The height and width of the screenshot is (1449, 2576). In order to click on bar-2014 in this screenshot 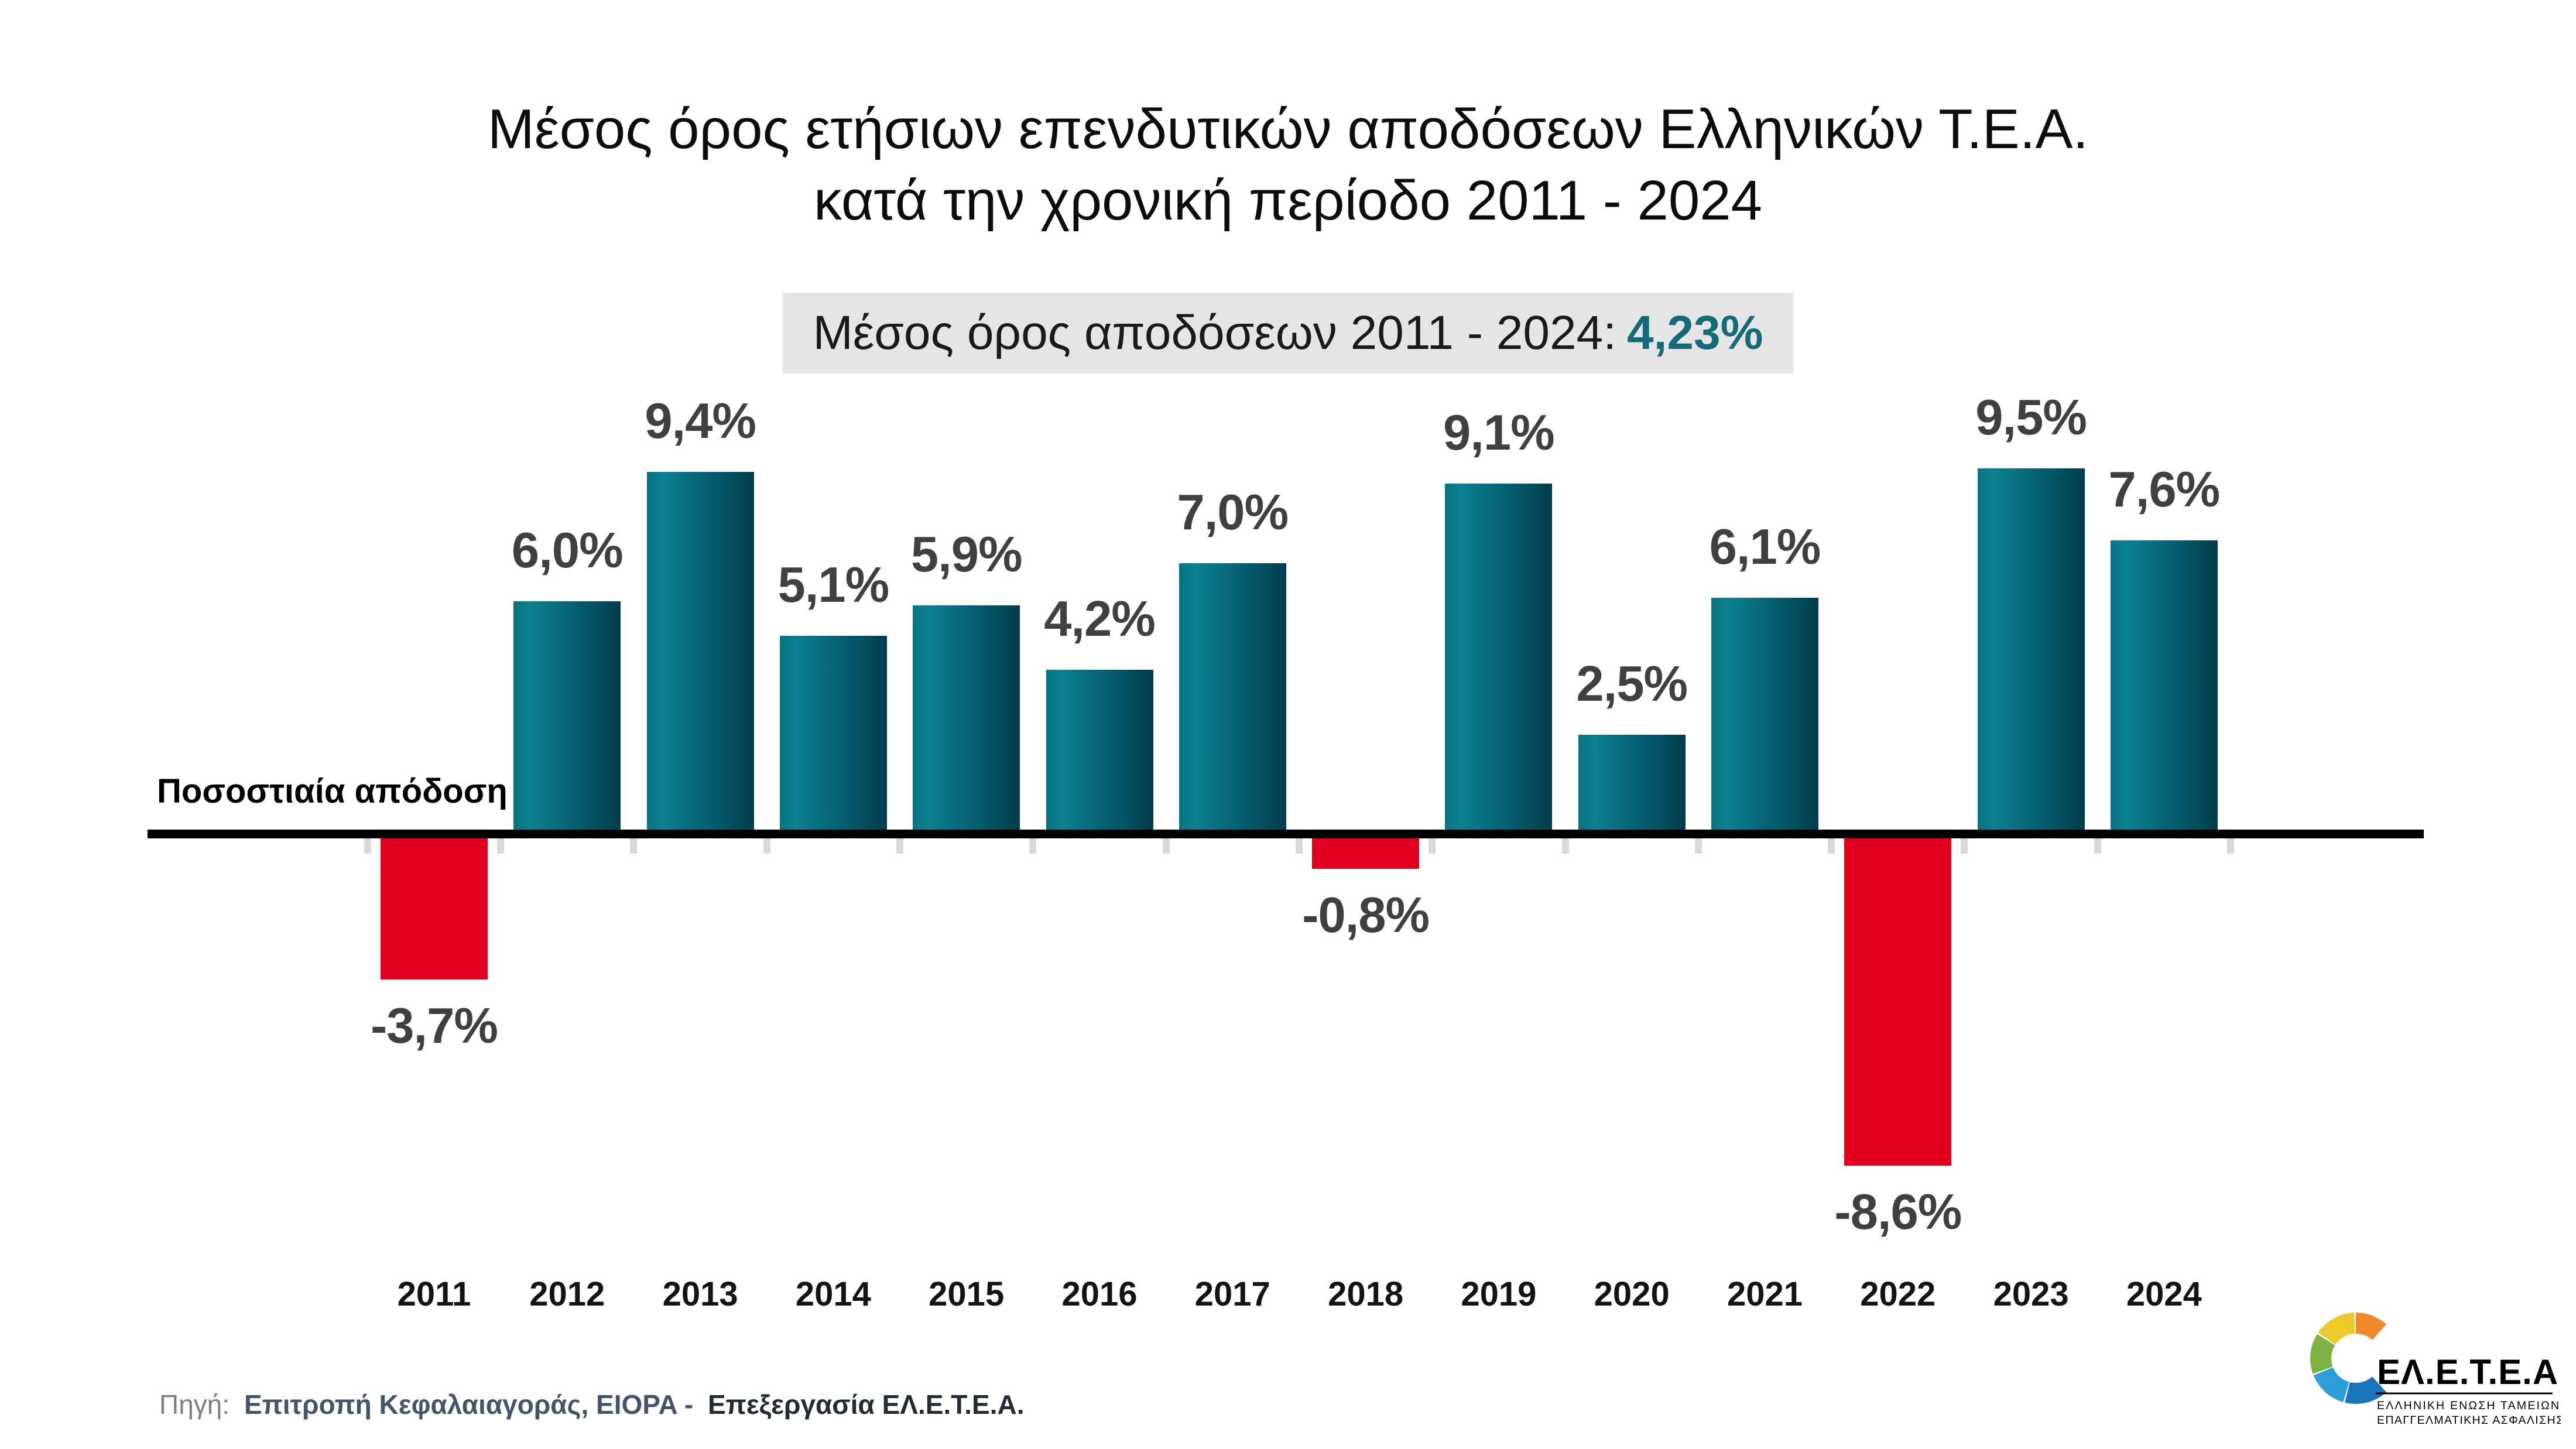, I will do `click(833, 732)`.